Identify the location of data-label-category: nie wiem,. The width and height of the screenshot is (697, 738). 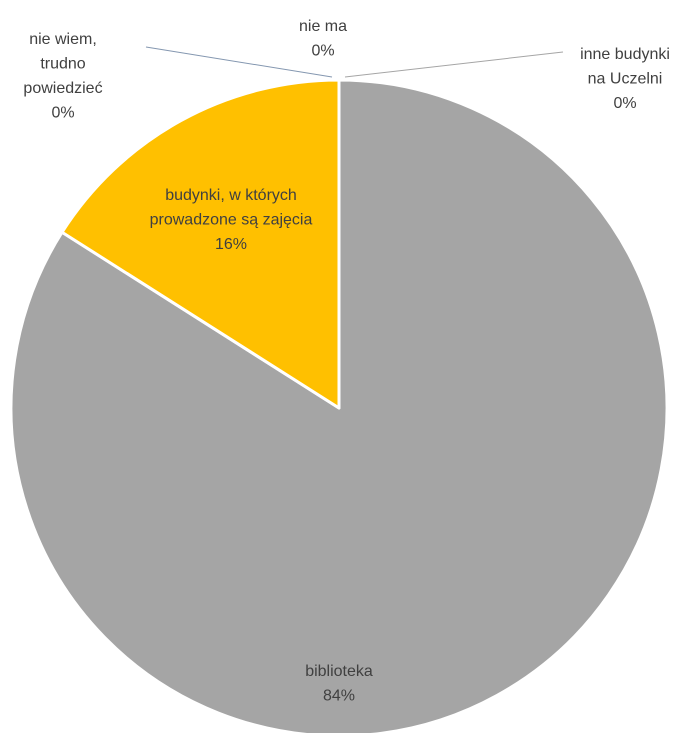
(63, 39).